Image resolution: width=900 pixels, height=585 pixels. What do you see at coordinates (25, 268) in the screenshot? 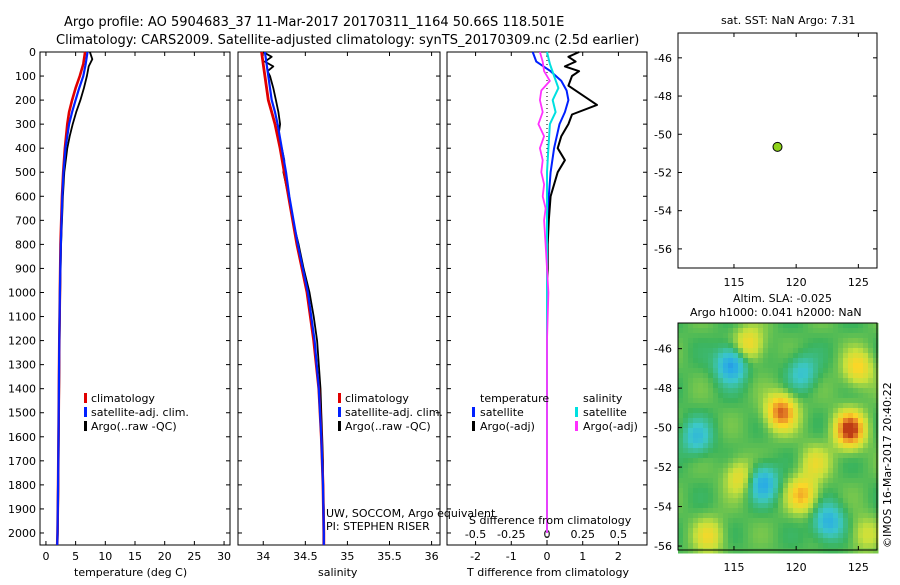
I see `y-tick-label: 900` at bounding box center [25, 268].